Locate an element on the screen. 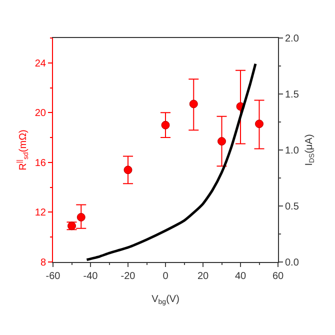 The image size is (335, 335). x-tick-label: 60 is located at coordinates (278, 276).